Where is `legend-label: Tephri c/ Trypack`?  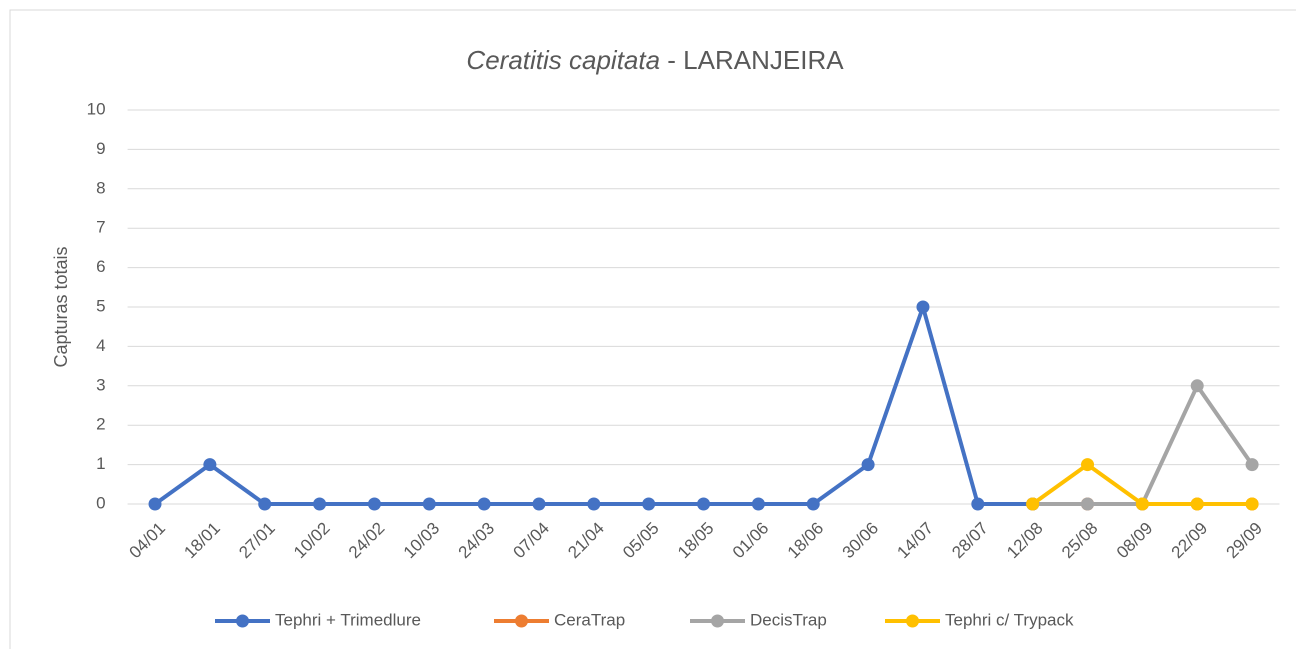
legend-label: Tephri c/ Trypack is located at coordinates (1009, 619).